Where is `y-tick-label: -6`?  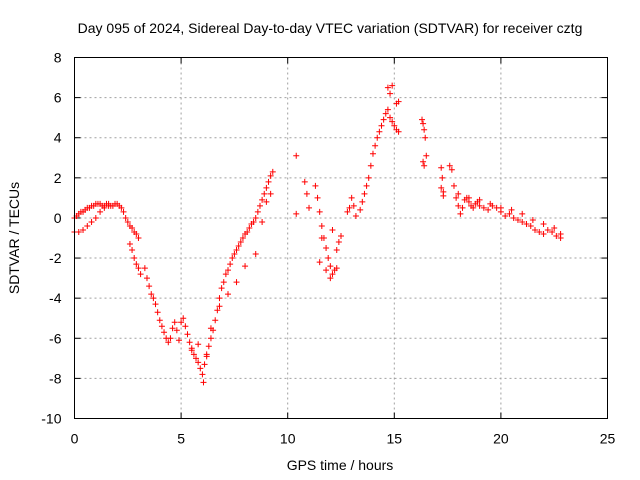
y-tick-label: -6 is located at coordinates (55, 338).